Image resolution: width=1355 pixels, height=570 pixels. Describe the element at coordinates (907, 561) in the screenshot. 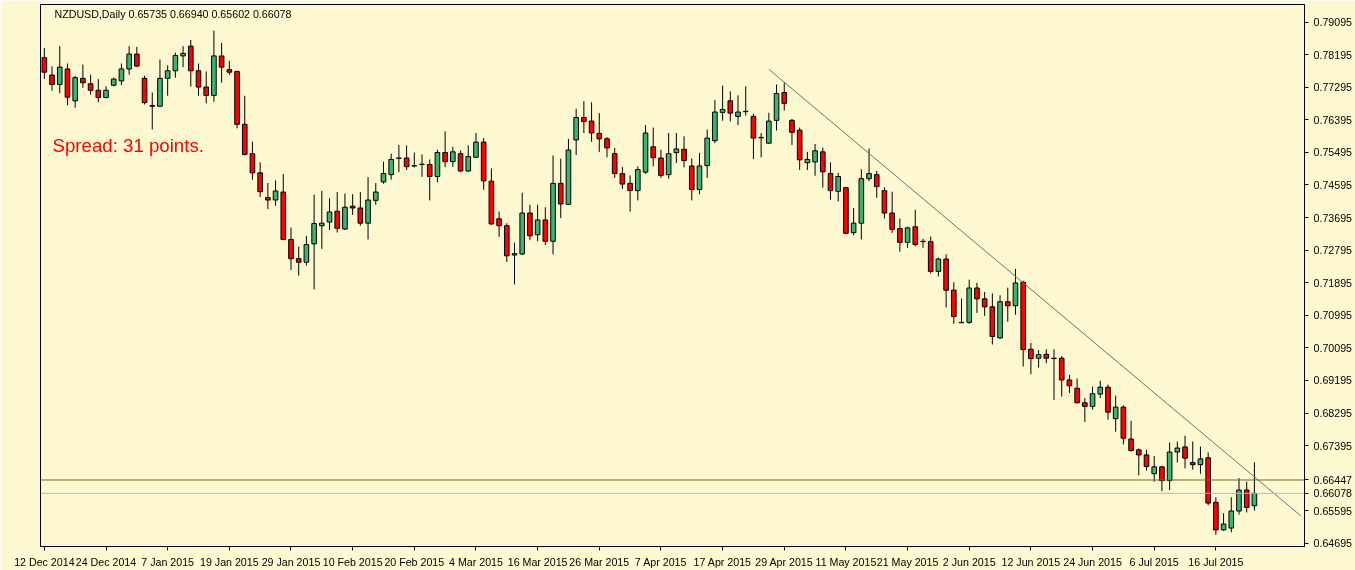

I see `x-tick-label: 21 May 2015` at that location.